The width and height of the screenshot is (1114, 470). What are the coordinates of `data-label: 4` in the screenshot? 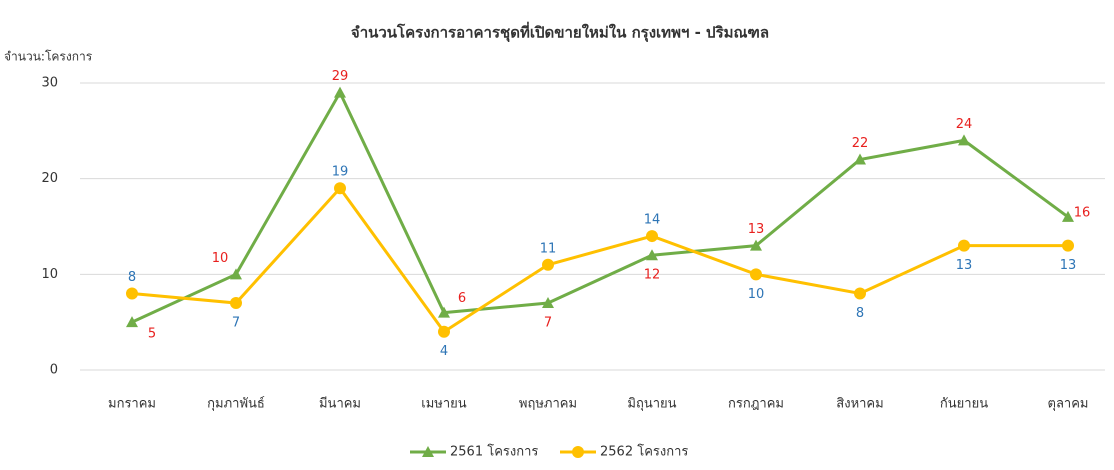 It's located at (444, 351).